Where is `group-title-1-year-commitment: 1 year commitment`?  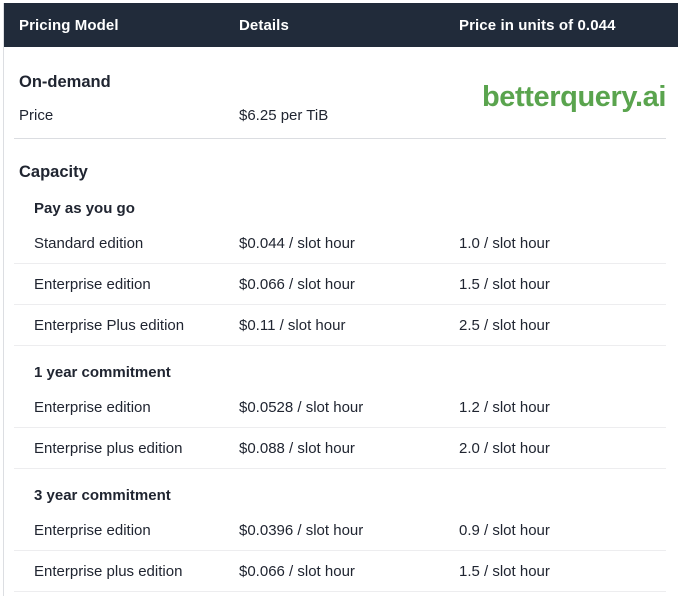 group-title-1-year-commitment: 1 year commitment is located at coordinates (102, 372).